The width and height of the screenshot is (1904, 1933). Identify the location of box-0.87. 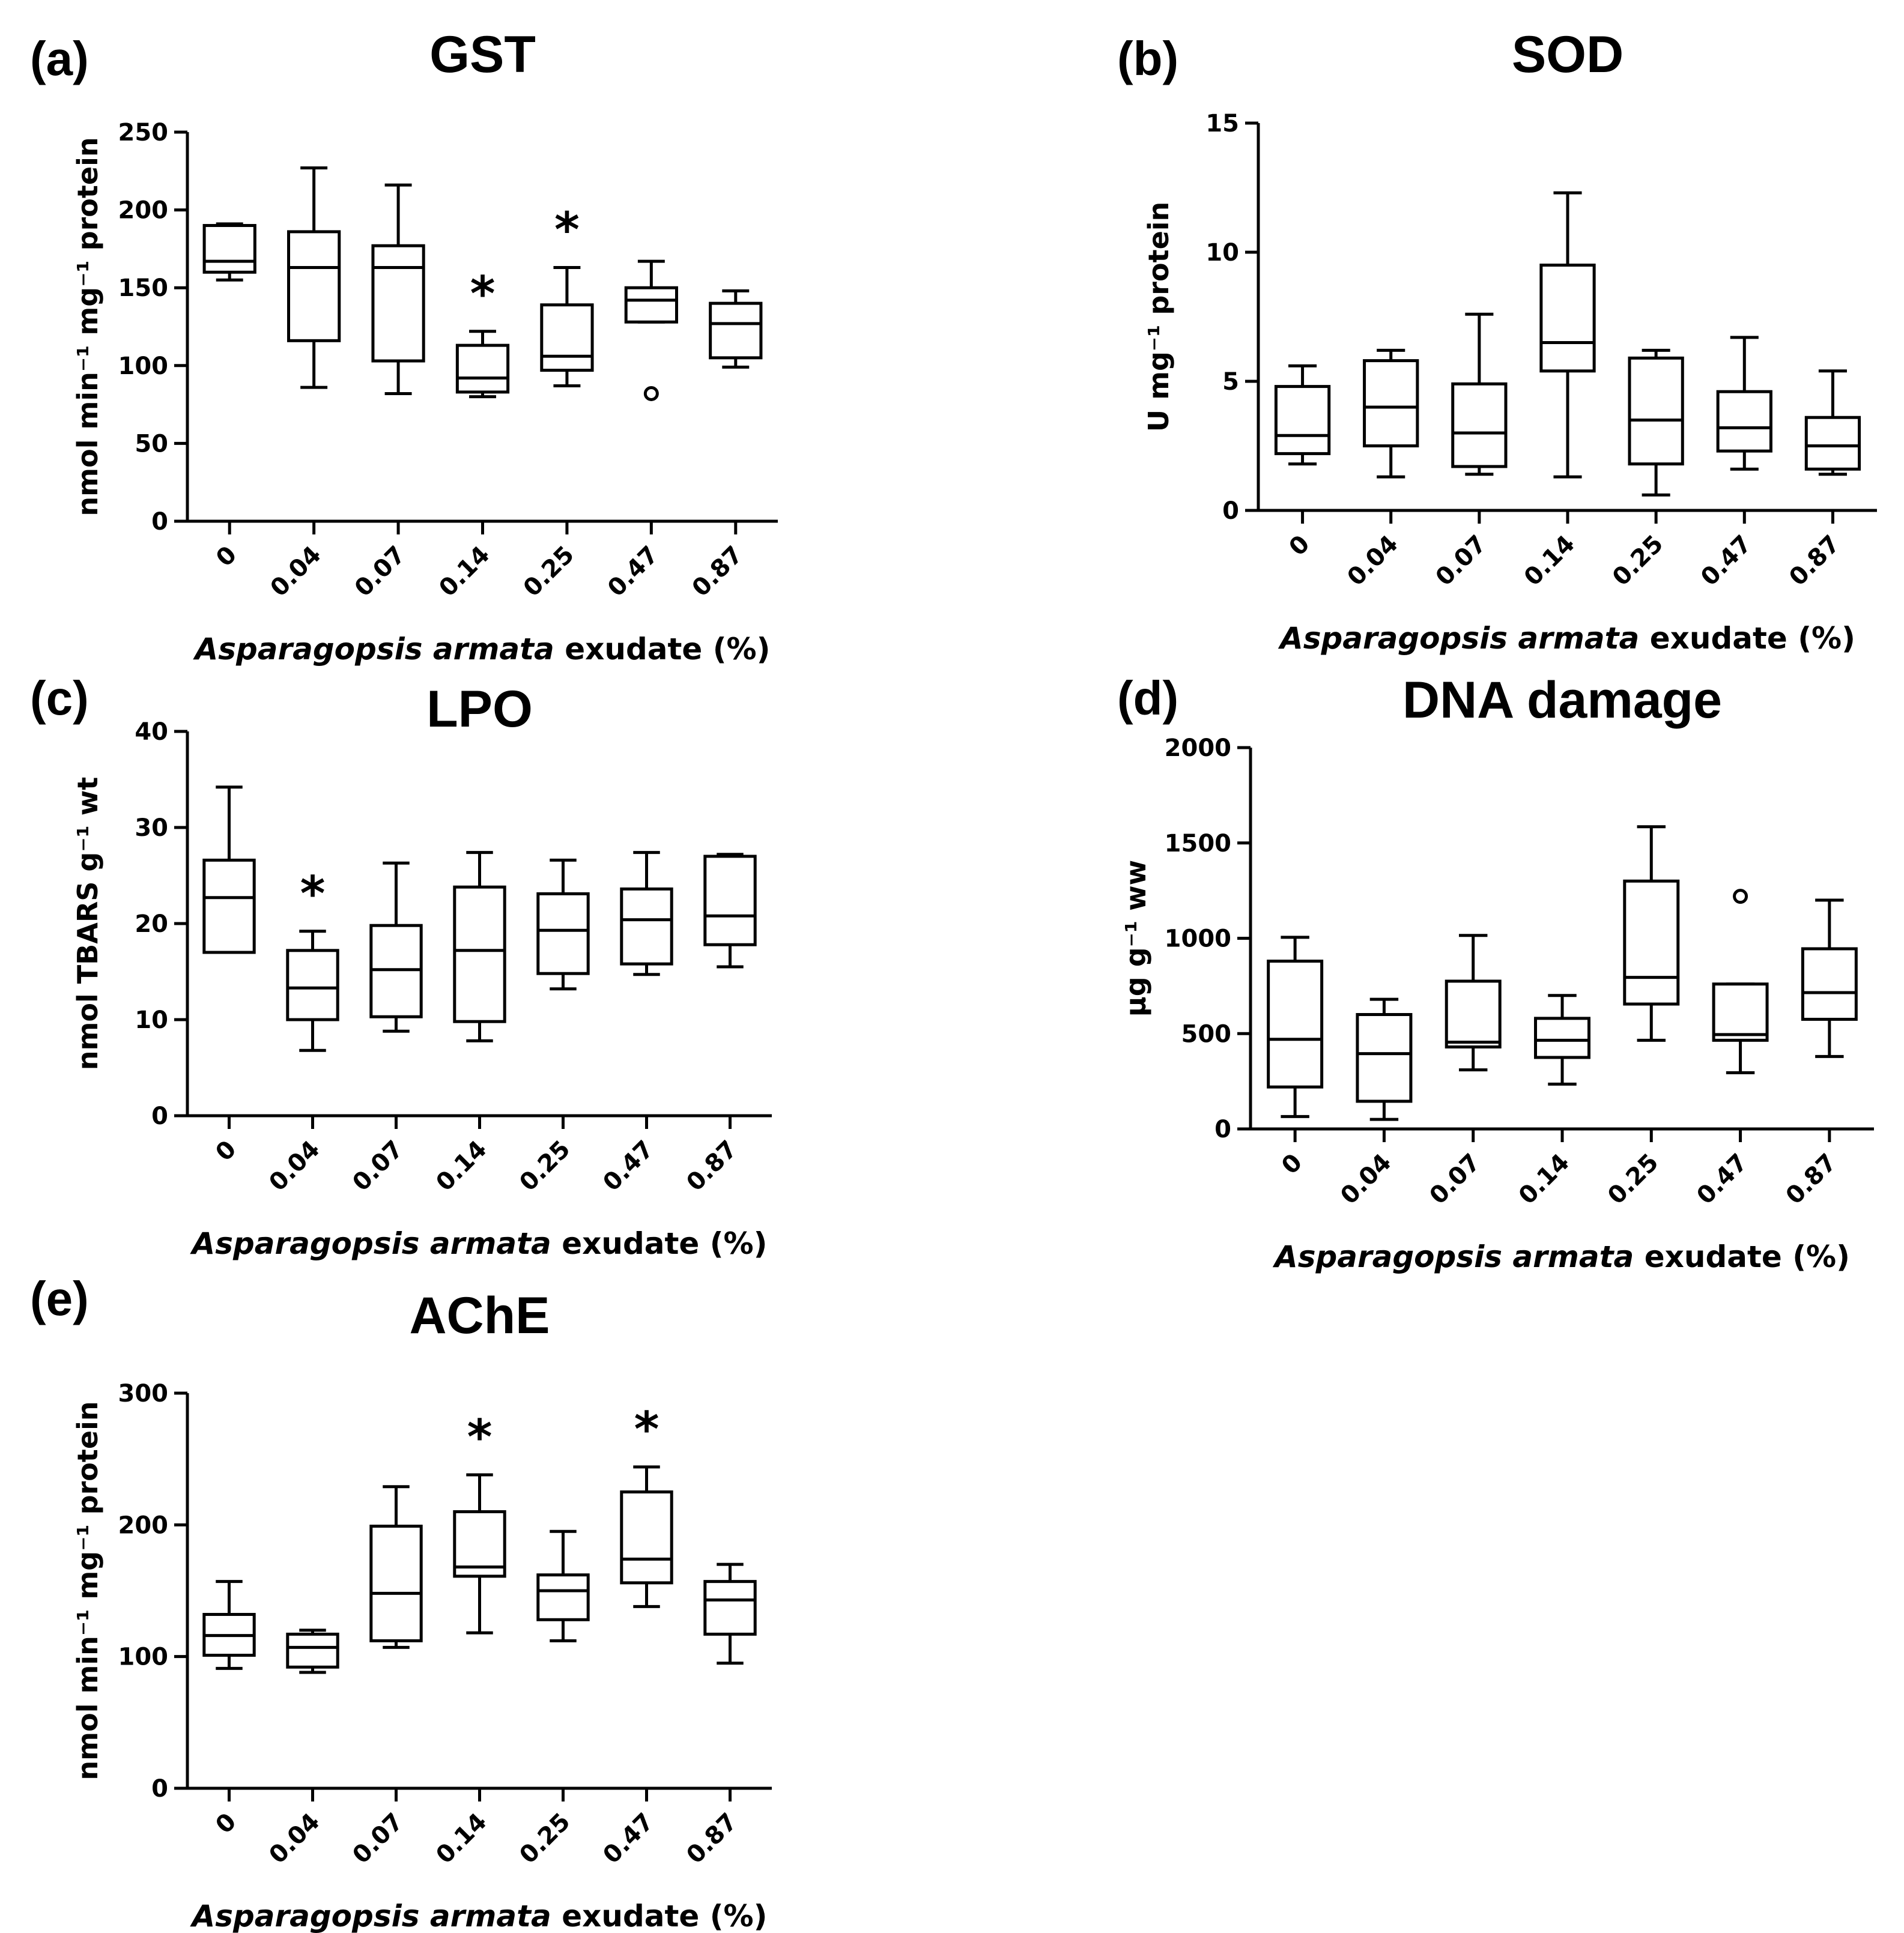
(730, 1614).